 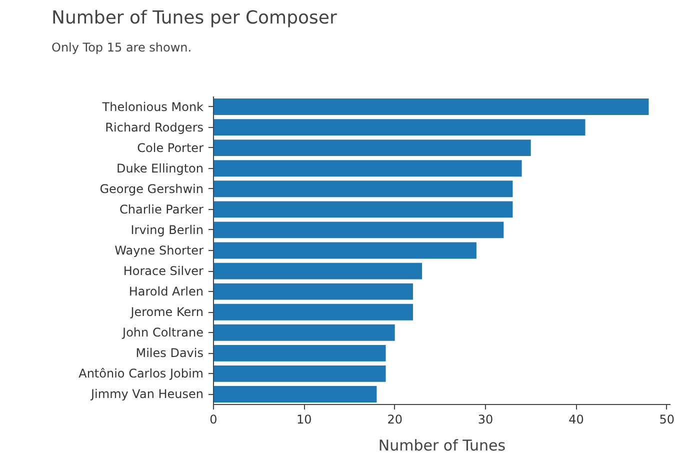 I want to click on y-tick-label: Irving Berlin, so click(x=167, y=229).